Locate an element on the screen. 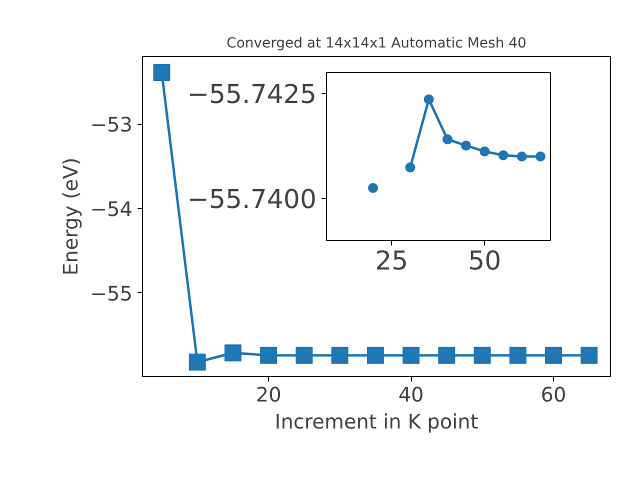 The height and width of the screenshot is (480, 640). x-tick-label: 40 is located at coordinates (411, 394).